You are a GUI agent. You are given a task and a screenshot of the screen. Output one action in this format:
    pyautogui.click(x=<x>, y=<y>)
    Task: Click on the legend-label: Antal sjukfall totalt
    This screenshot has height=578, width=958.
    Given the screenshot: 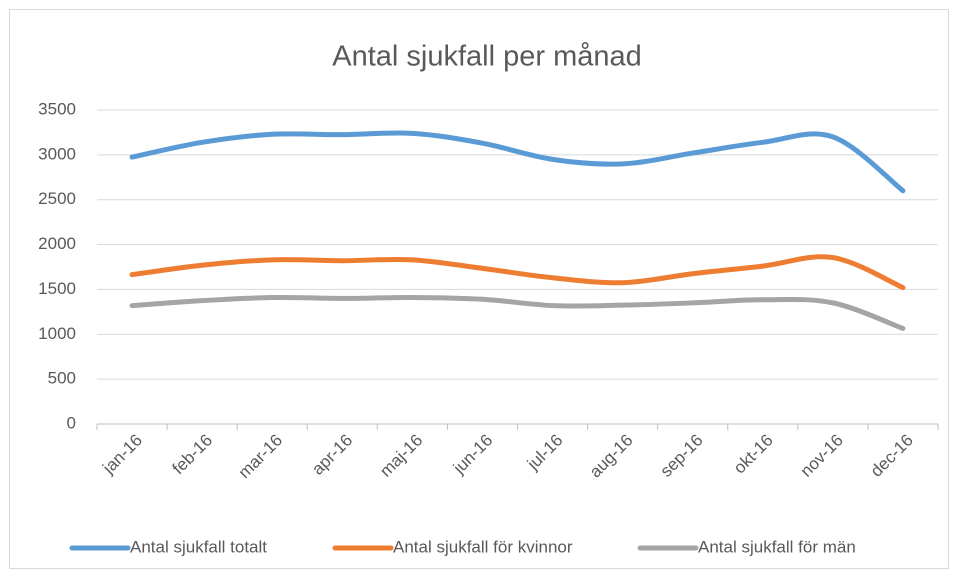 What is the action you would take?
    pyautogui.click(x=198, y=546)
    